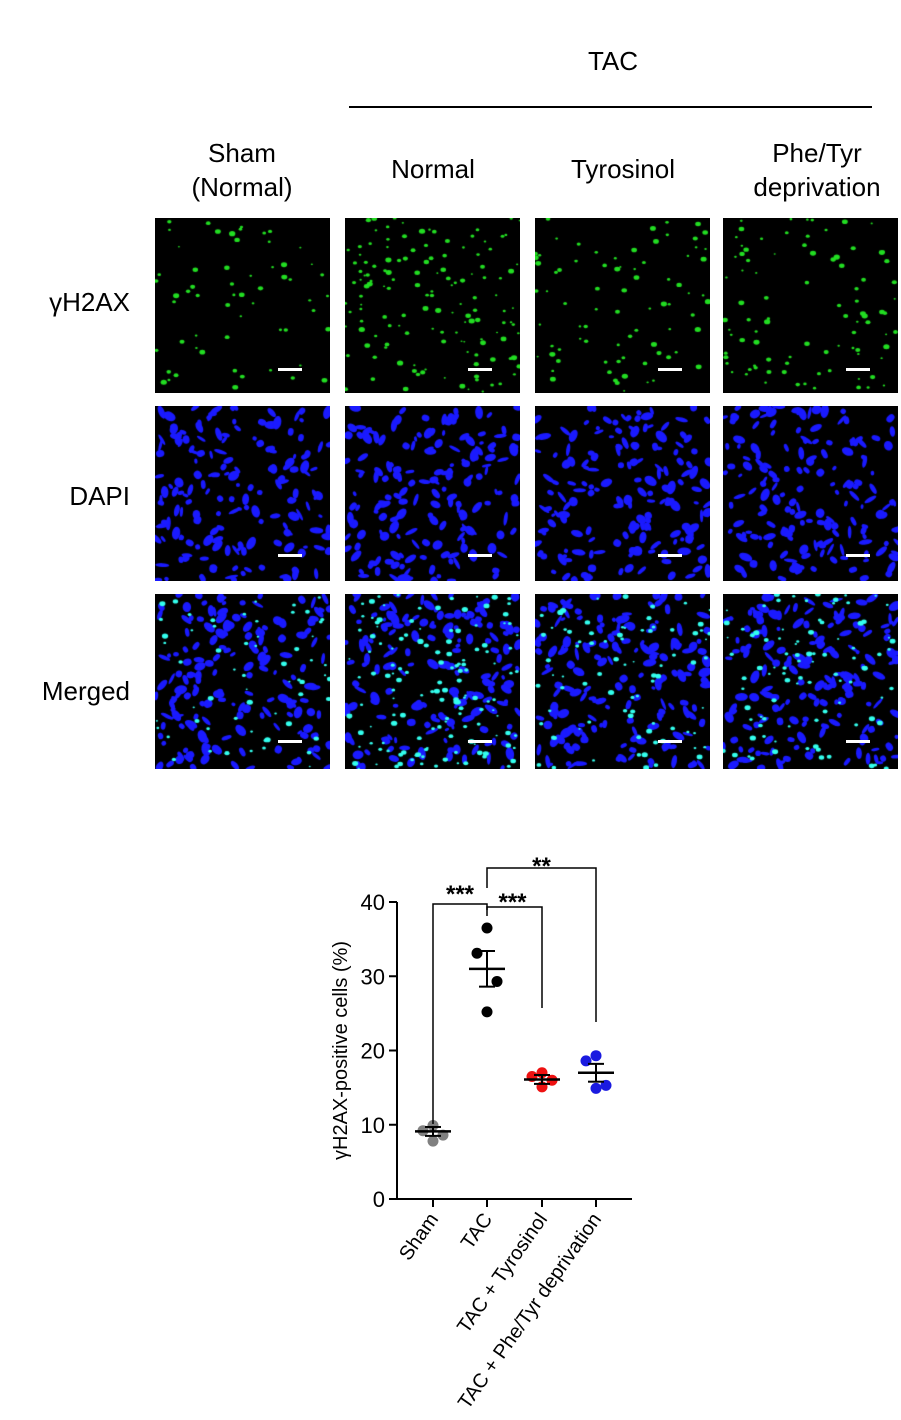 This screenshot has width=901, height=1420. I want to click on y-axis-label: γH2AX-positive cells (%), so click(341, 1050).